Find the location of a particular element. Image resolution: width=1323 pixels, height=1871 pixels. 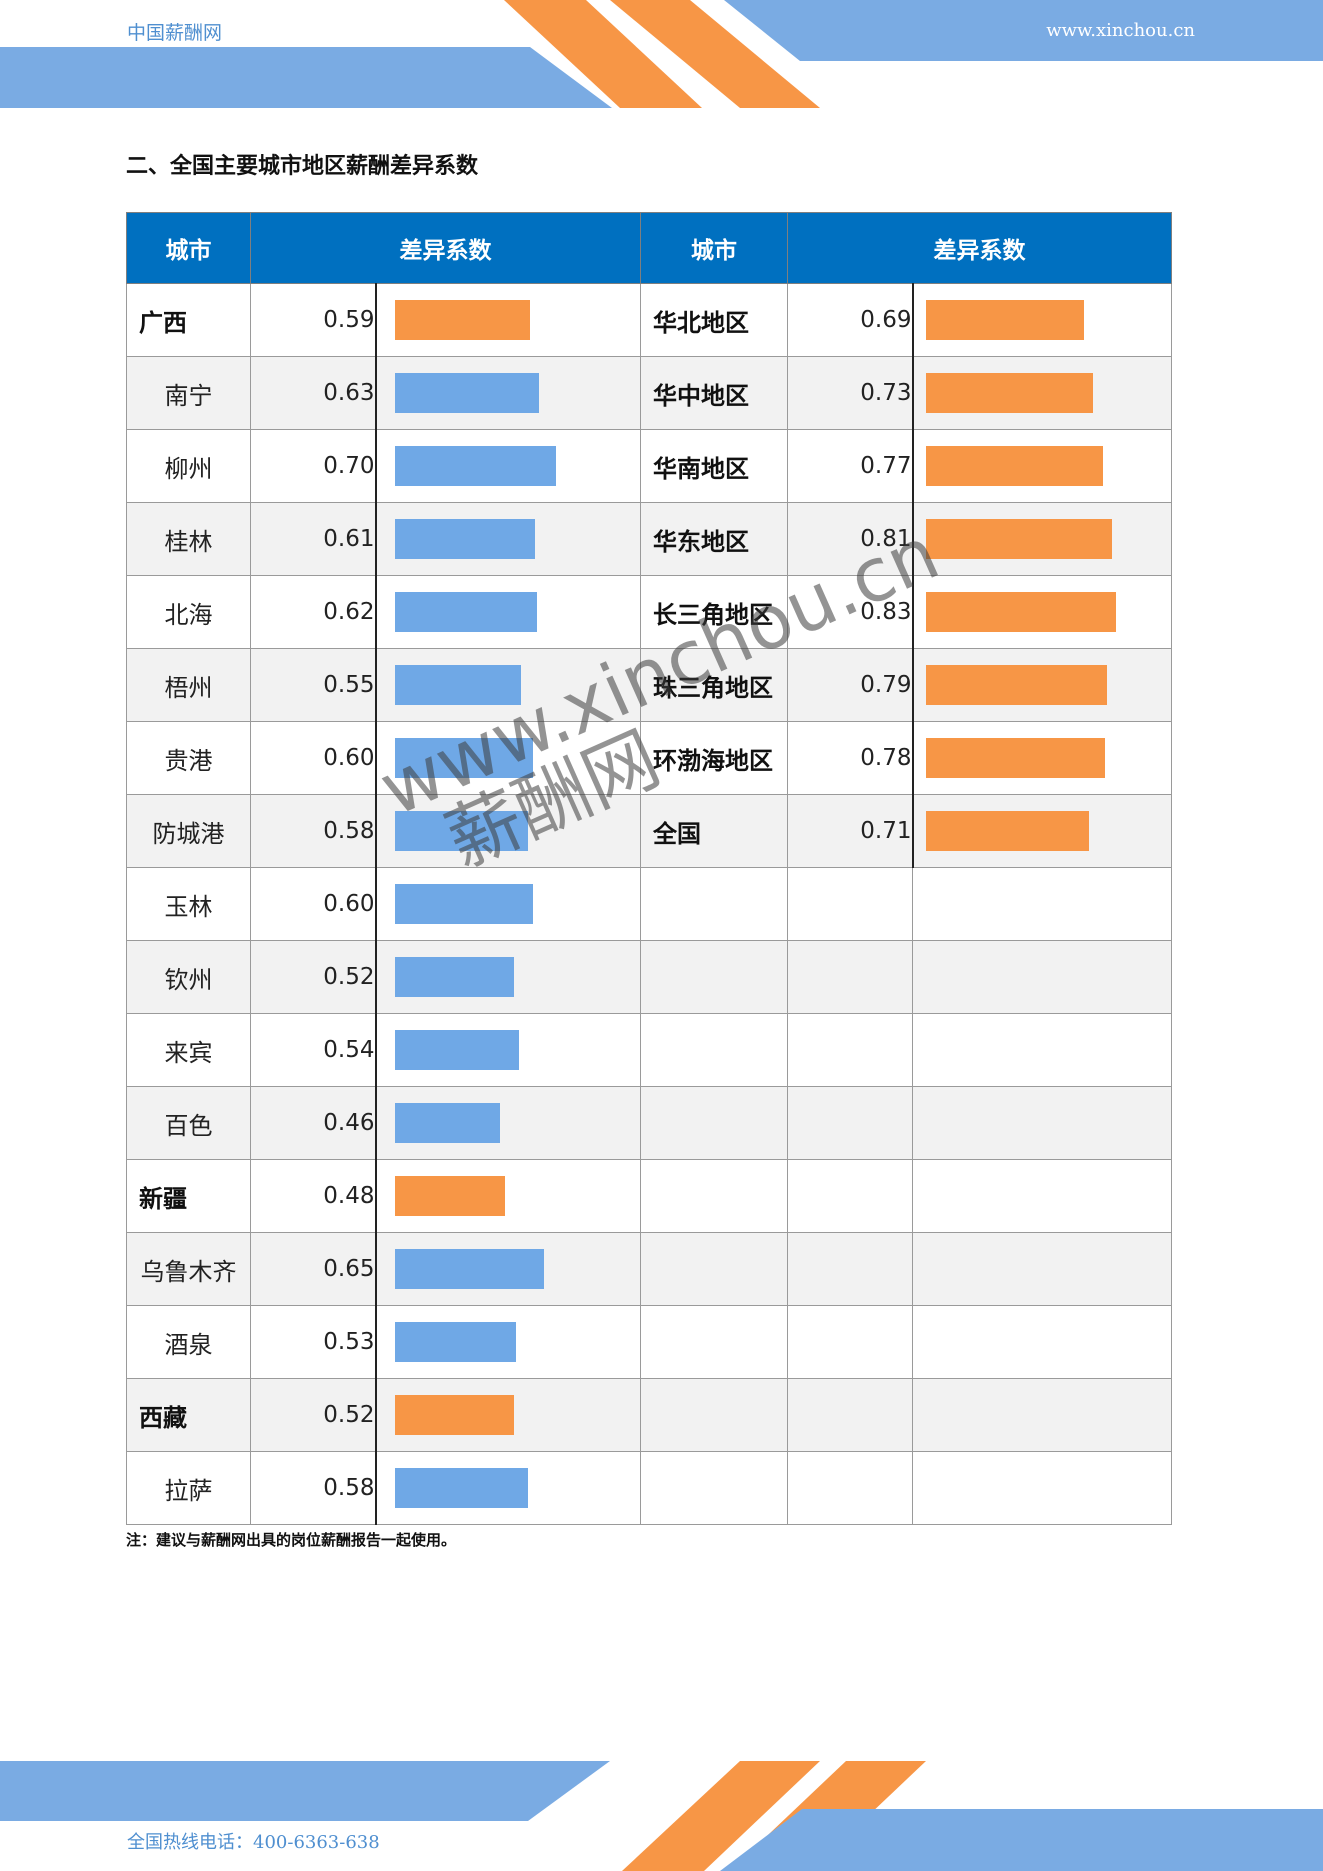

table-row: 来宾 0.54 is located at coordinates (649, 1050).